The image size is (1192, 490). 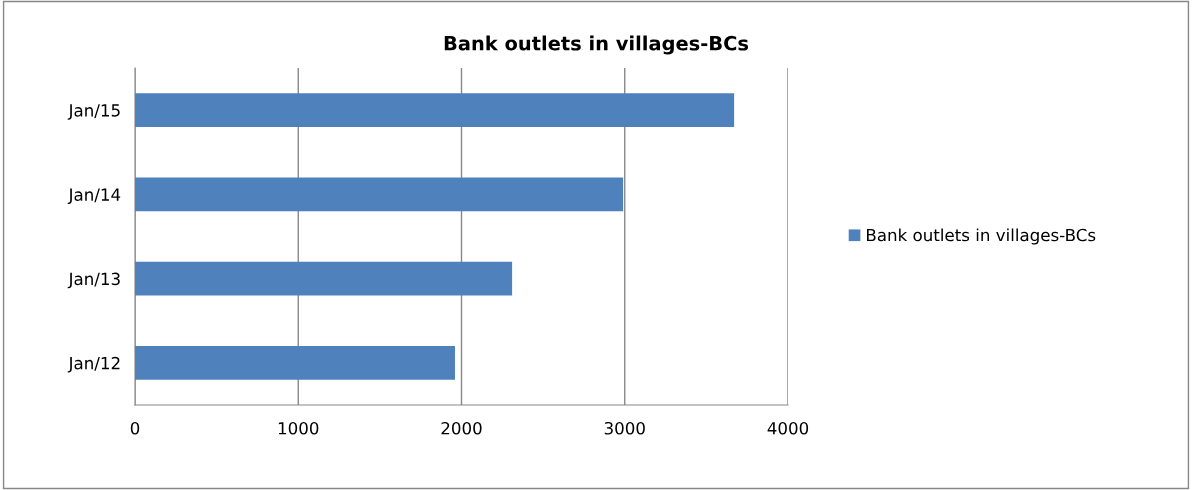 What do you see at coordinates (596, 45) in the screenshot?
I see `chart-title: Bank outlets in villages-BCs` at bounding box center [596, 45].